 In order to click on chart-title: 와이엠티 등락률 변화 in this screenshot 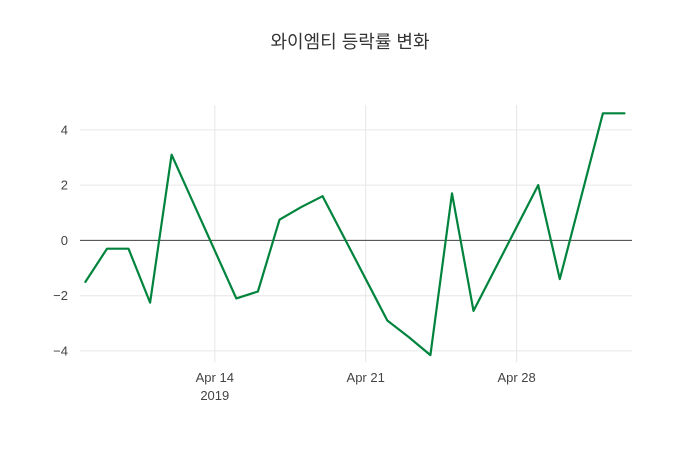, I will do `click(349, 42)`.